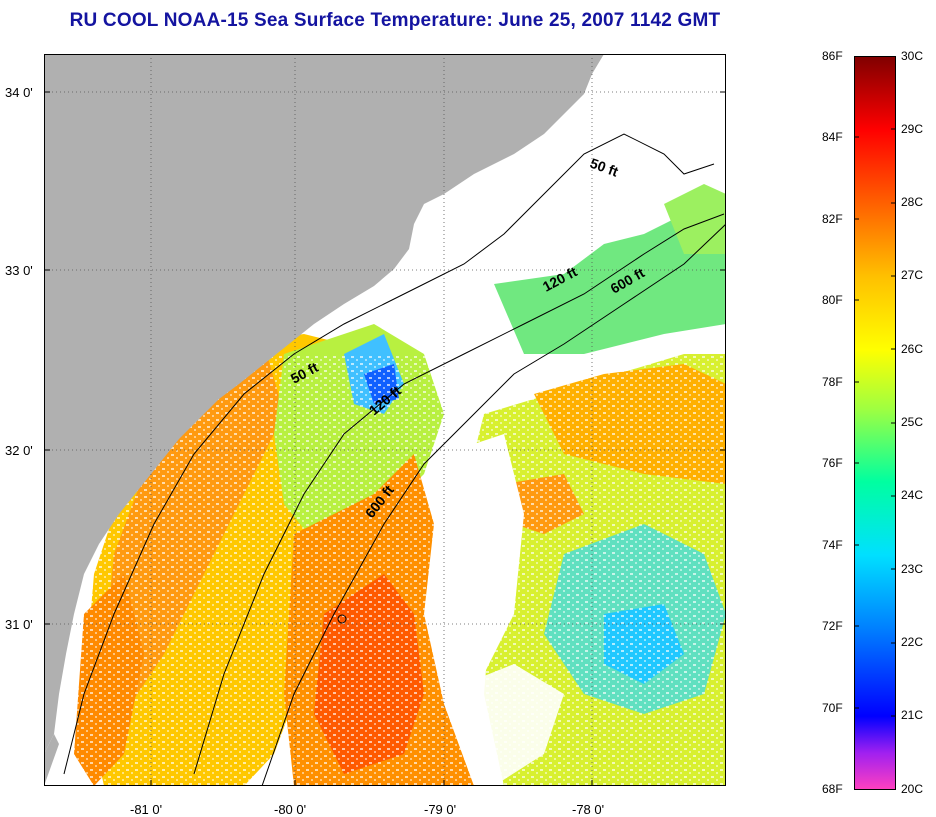 This screenshot has height=817, width=936. I want to click on cb-c-27: 27C, so click(912, 275).